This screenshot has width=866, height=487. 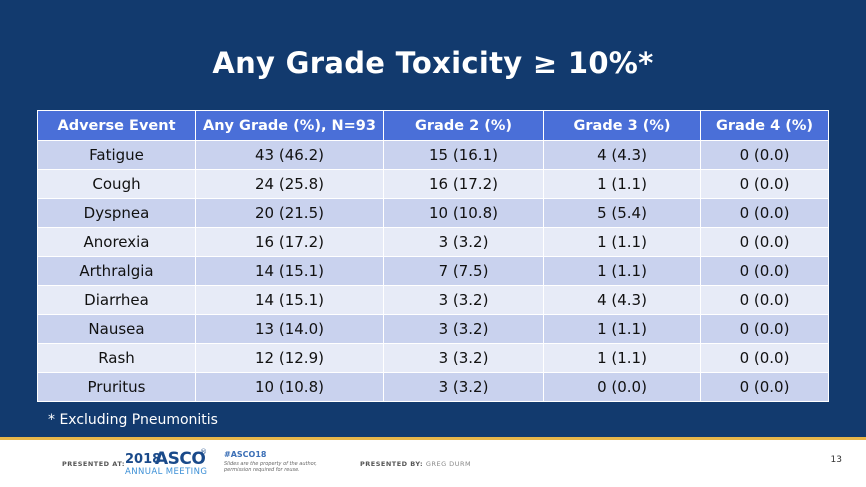 What do you see at coordinates (463, 213) in the screenshot?
I see `cell-grade-2: 10 (10.8)` at bounding box center [463, 213].